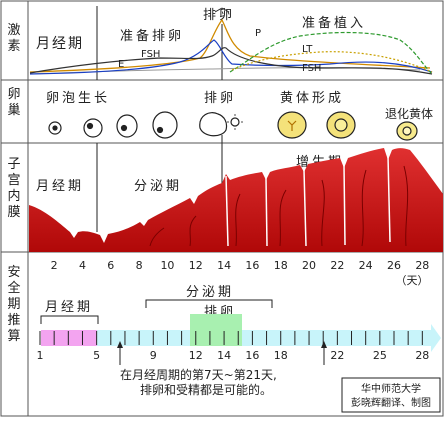  I want to click on row-label-endometrium: 子宫内膜, so click(13, 188).